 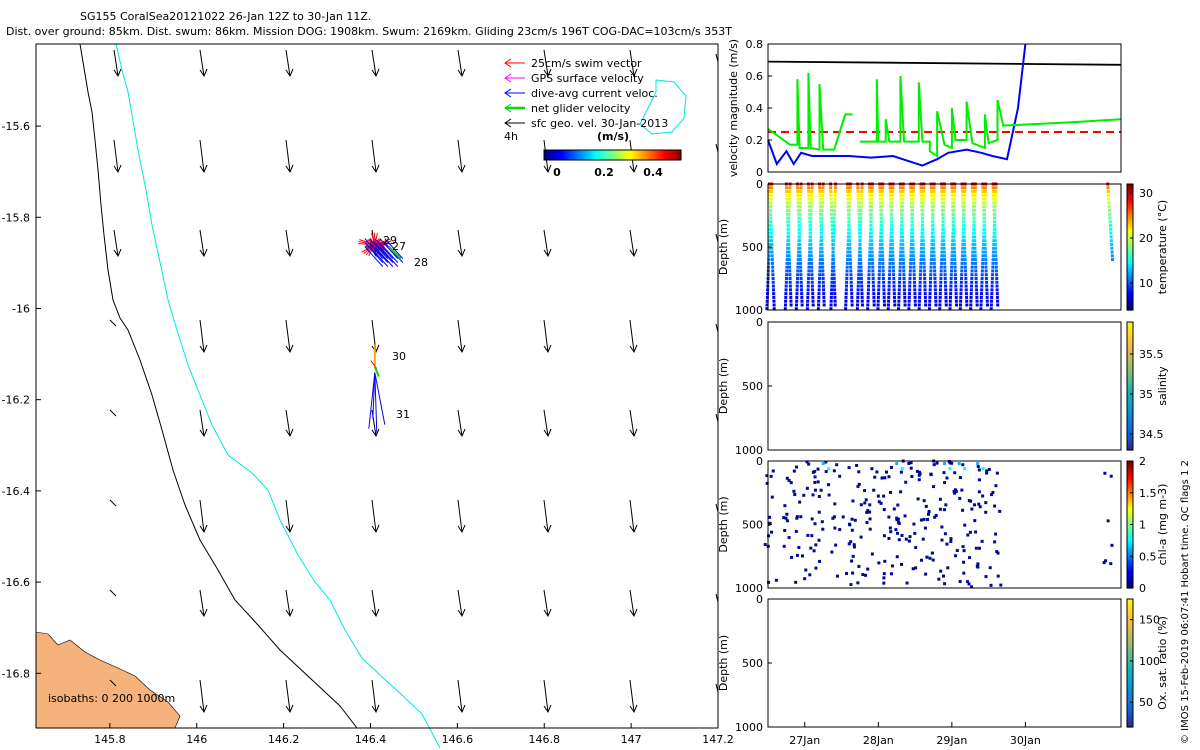 I want to click on colorbar-tick-label: 10, so click(x=1146, y=283).